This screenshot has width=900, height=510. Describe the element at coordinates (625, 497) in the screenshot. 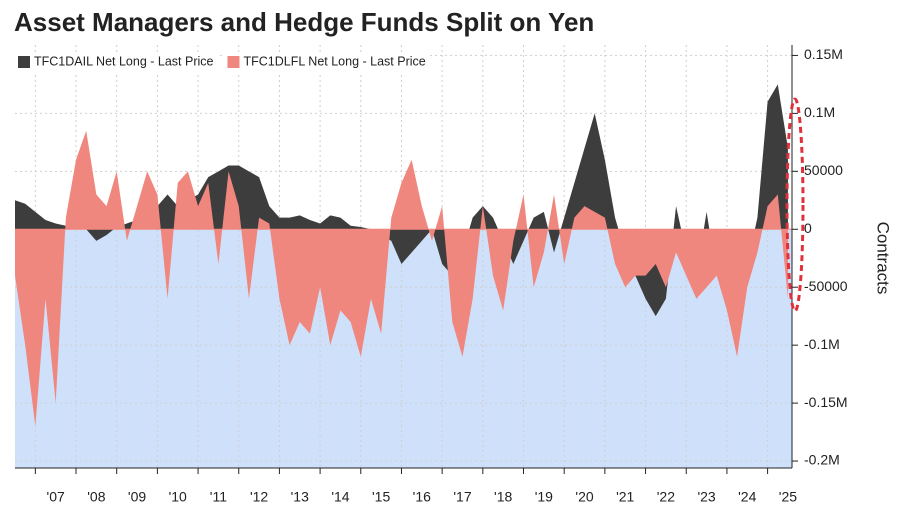

I see `x-tick-label: '21` at that location.